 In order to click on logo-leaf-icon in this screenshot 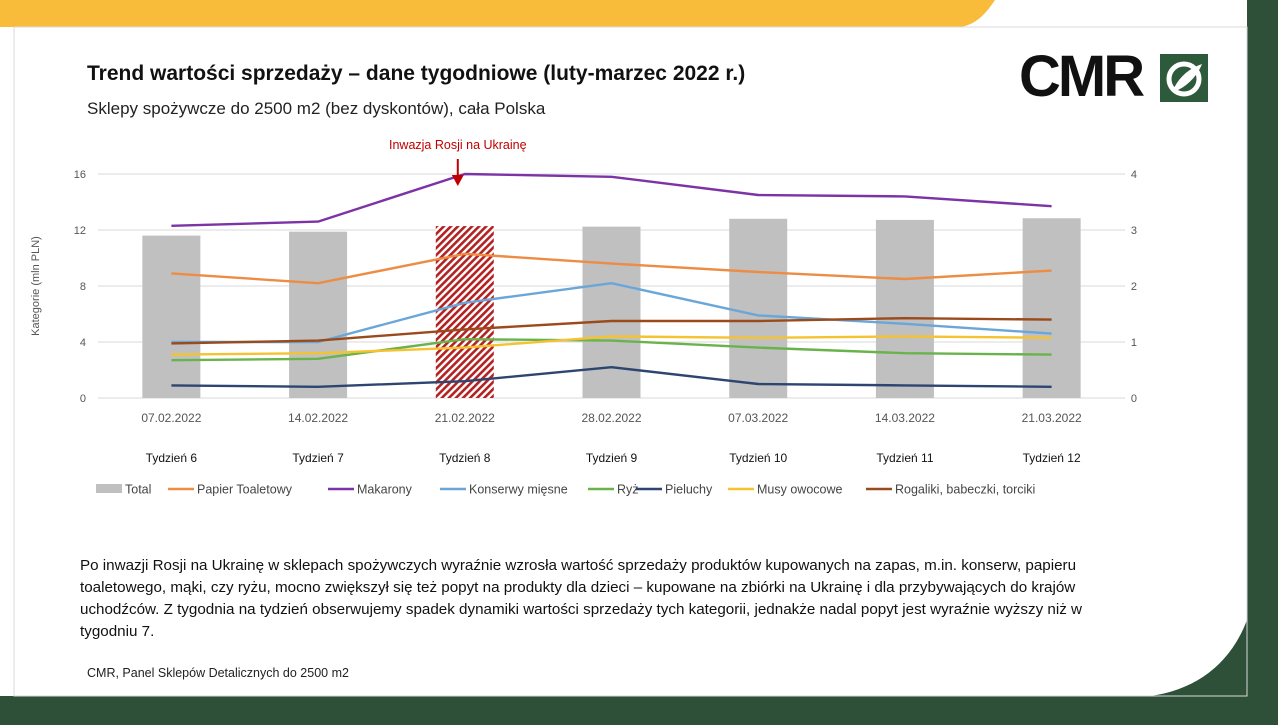, I will do `click(1184, 78)`.